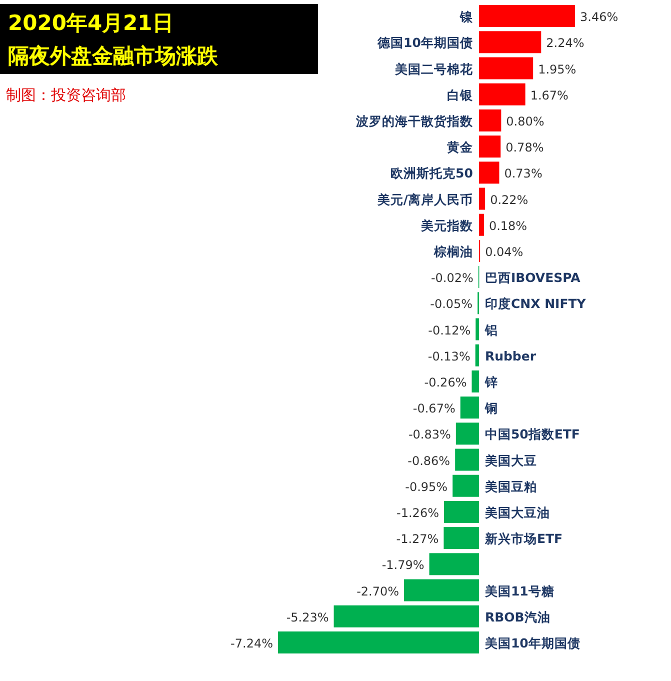  I want to click on data-label: -1.27%, so click(417, 539).